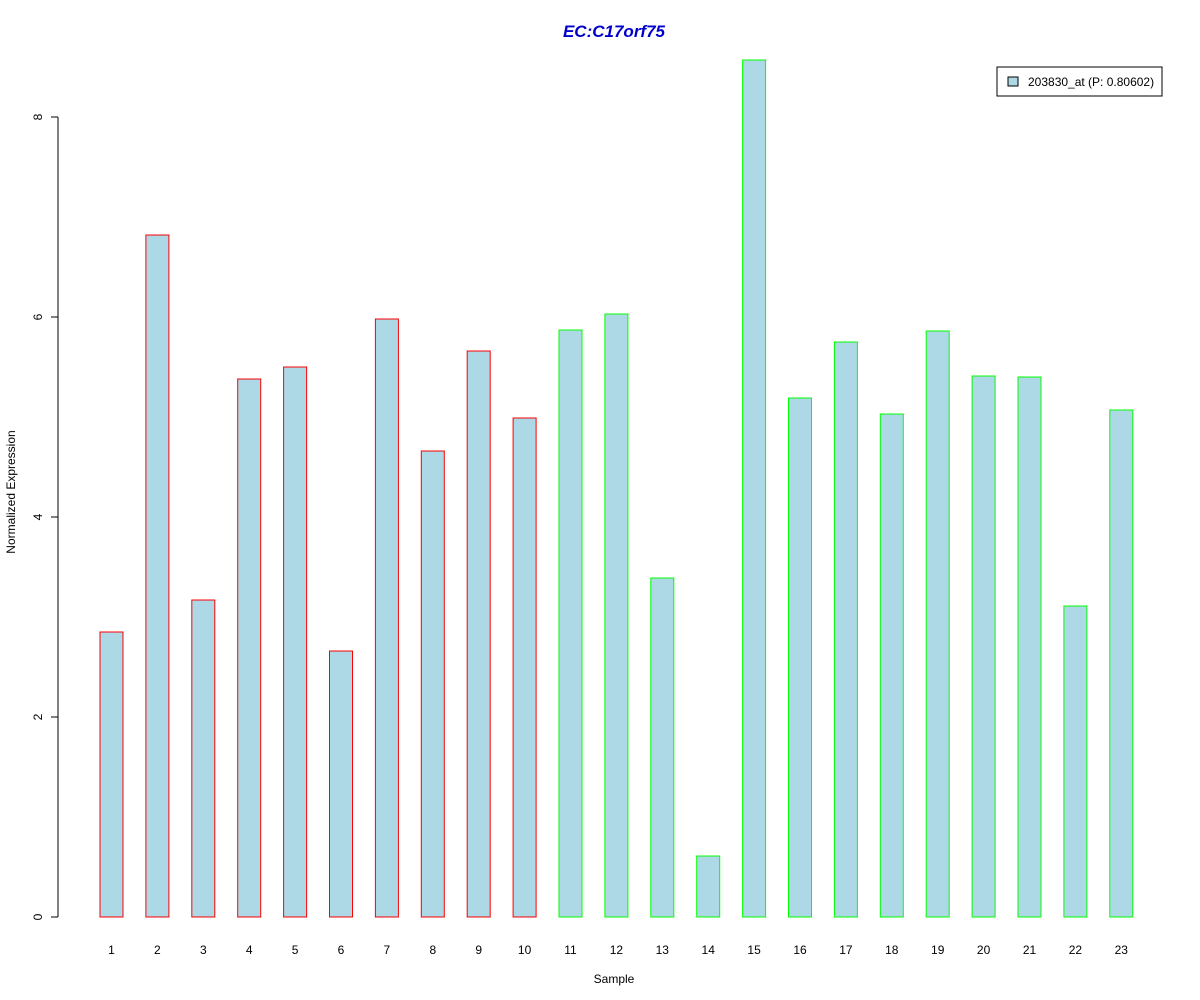  Describe the element at coordinates (754, 950) in the screenshot. I see `x-tick-label: 15` at that location.